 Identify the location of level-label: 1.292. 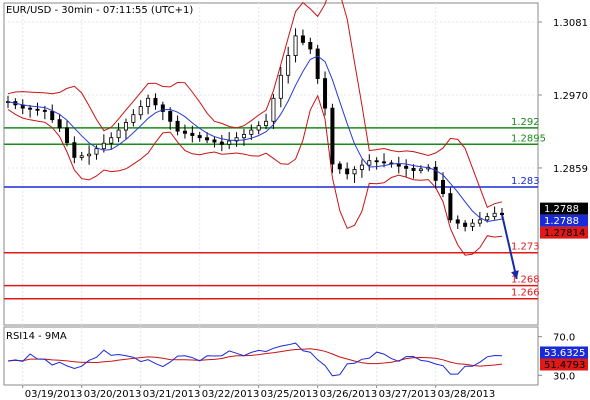
(525, 122).